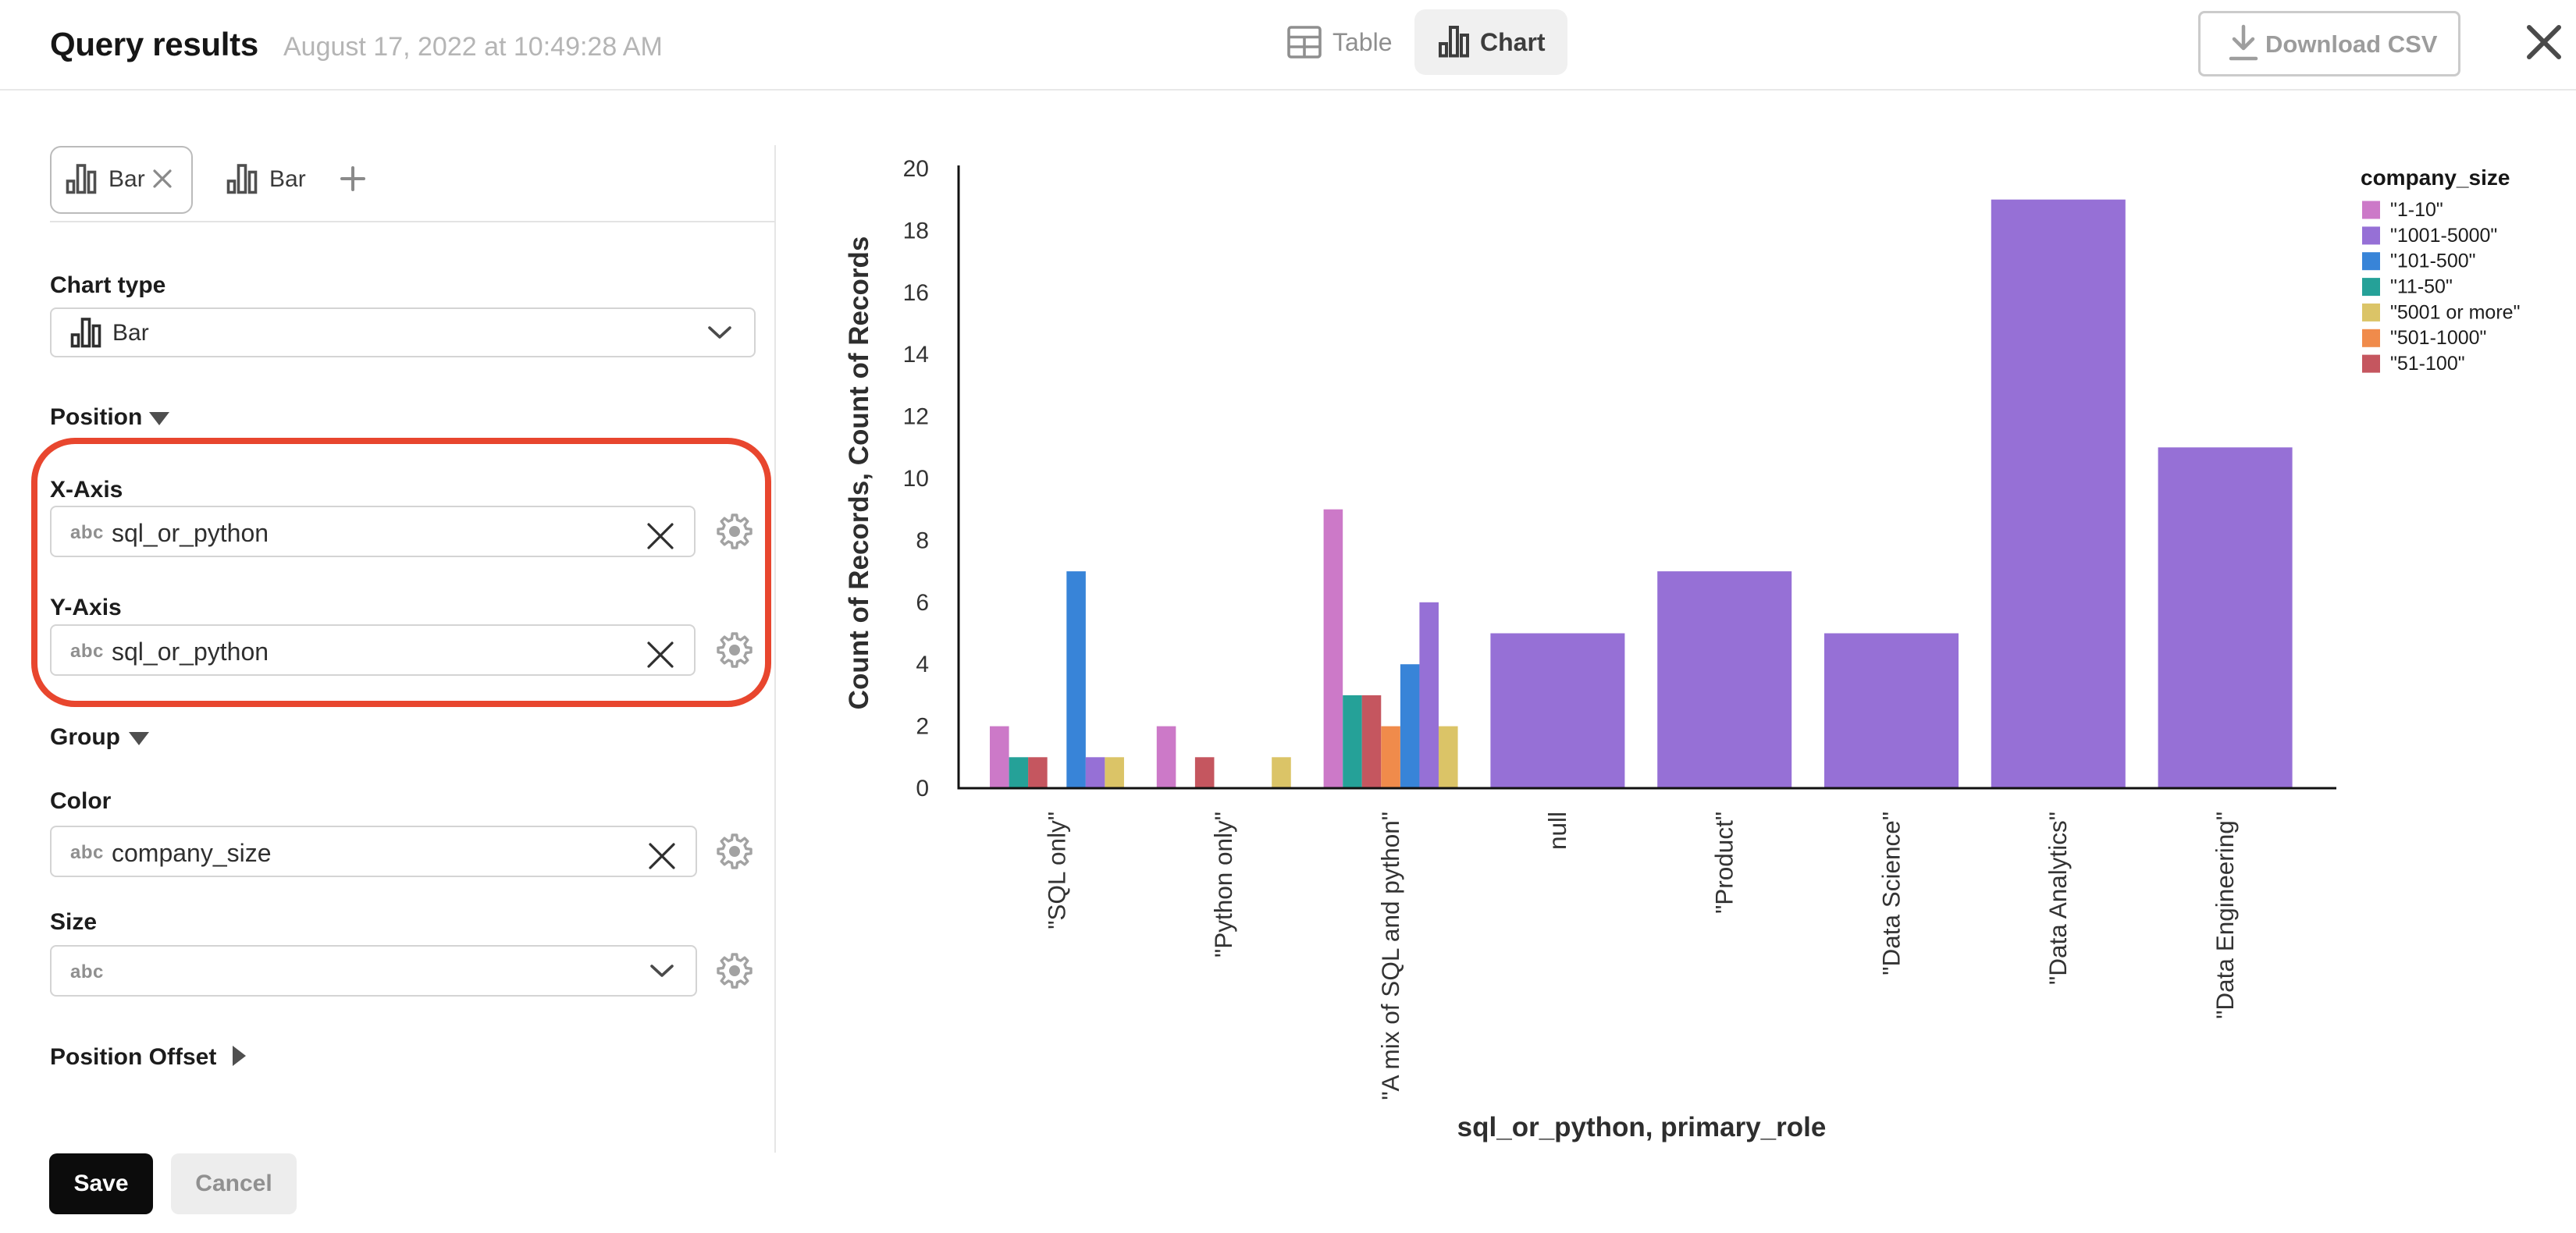 Image resolution: width=2576 pixels, height=1233 pixels. Describe the element at coordinates (2435, 178) in the screenshot. I see `svg-text: company_size` at that location.